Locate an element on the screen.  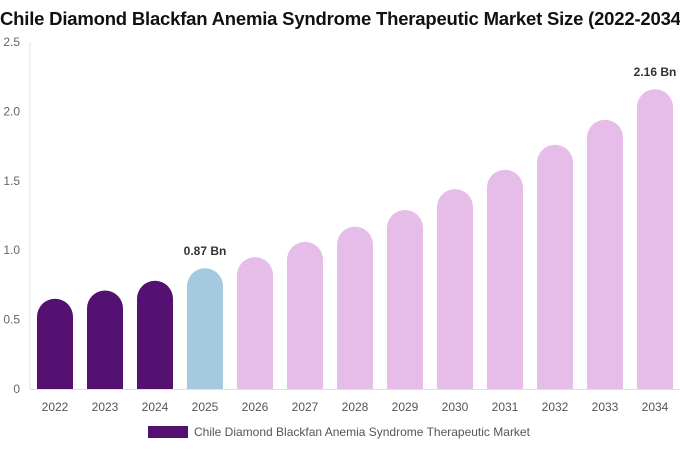
y-tick-label: 2.0 is located at coordinates (11, 111).